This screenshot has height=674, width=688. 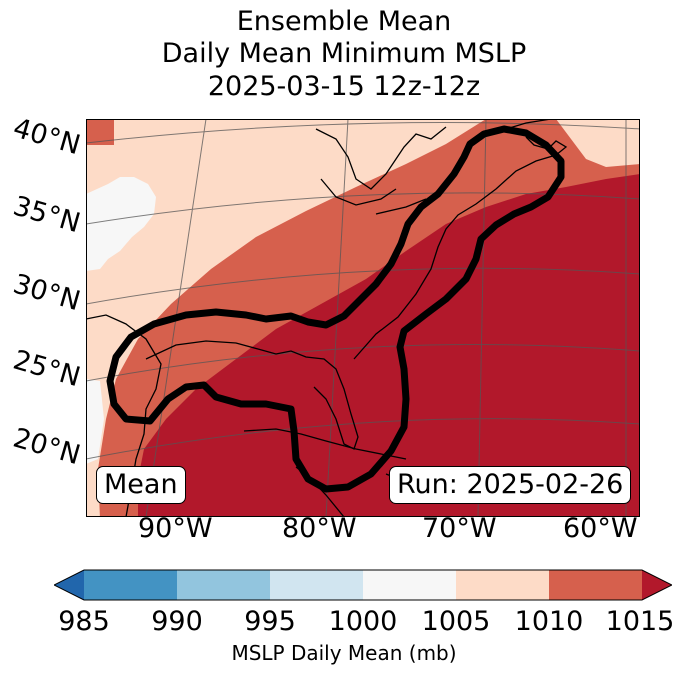 I want to click on colorbar, so click(x=363, y=585).